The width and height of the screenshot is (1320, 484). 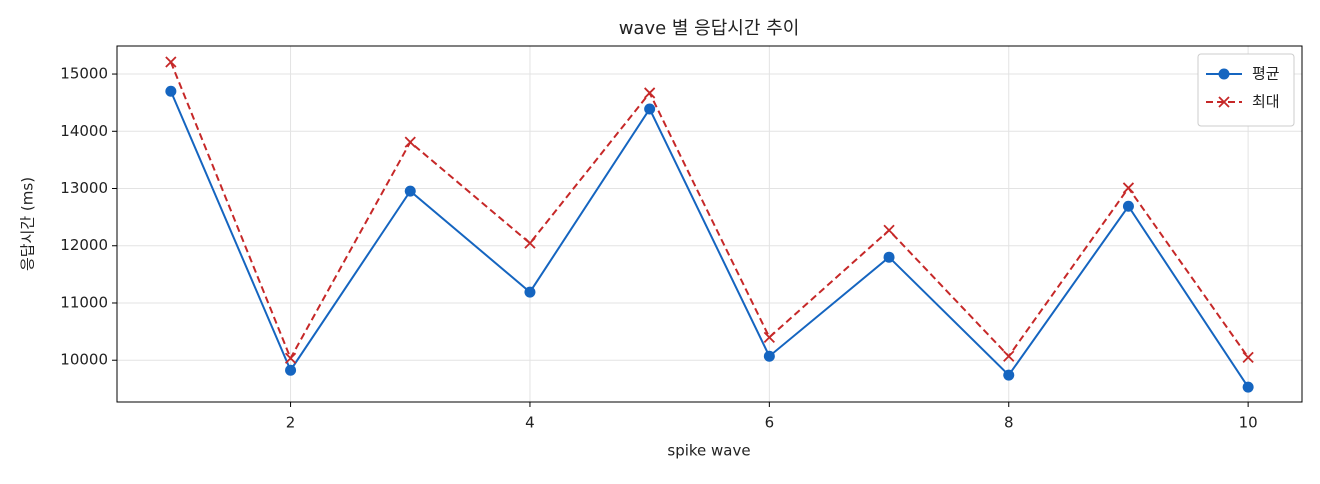 What do you see at coordinates (770, 423) in the screenshot?
I see `x-tick-label: 6` at bounding box center [770, 423].